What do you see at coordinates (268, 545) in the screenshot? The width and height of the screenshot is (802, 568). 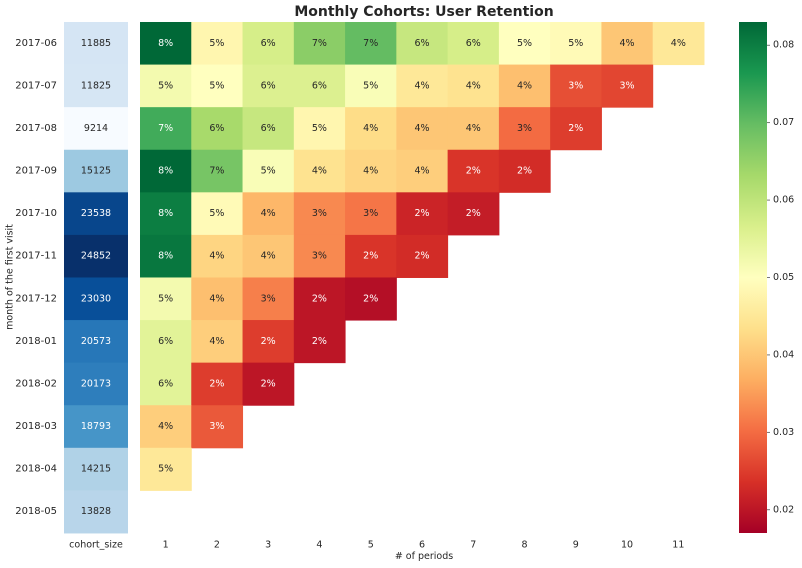 I see `x-tick-label: 3` at bounding box center [268, 545].